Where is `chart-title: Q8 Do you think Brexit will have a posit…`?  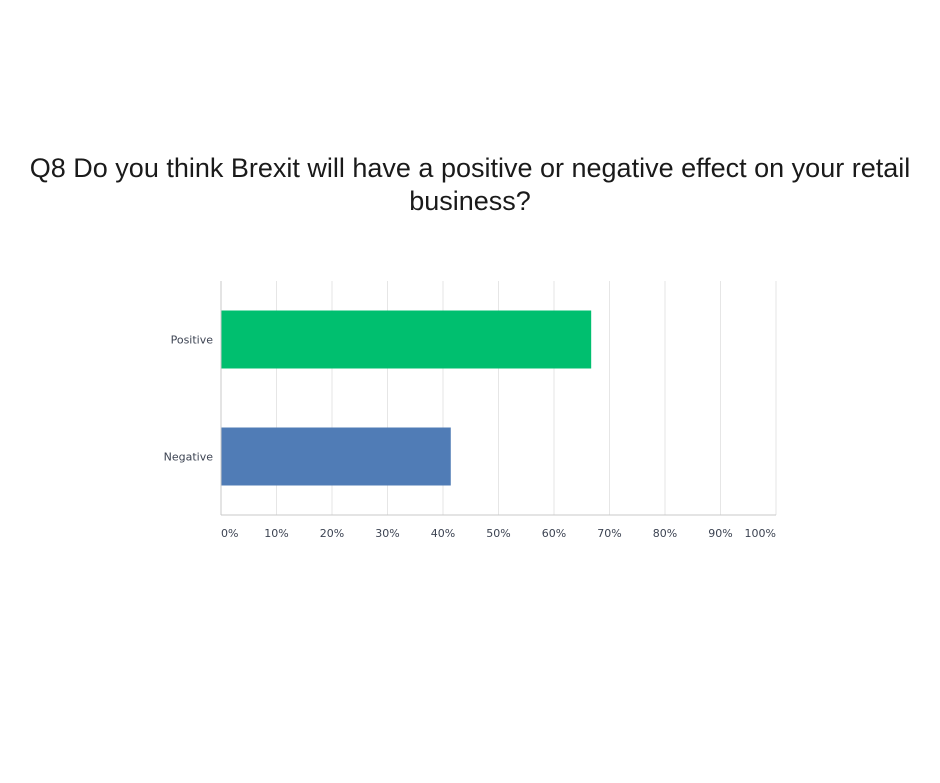
chart-title: Q8 Do you think Brexit will have a posit… is located at coordinates (470, 184).